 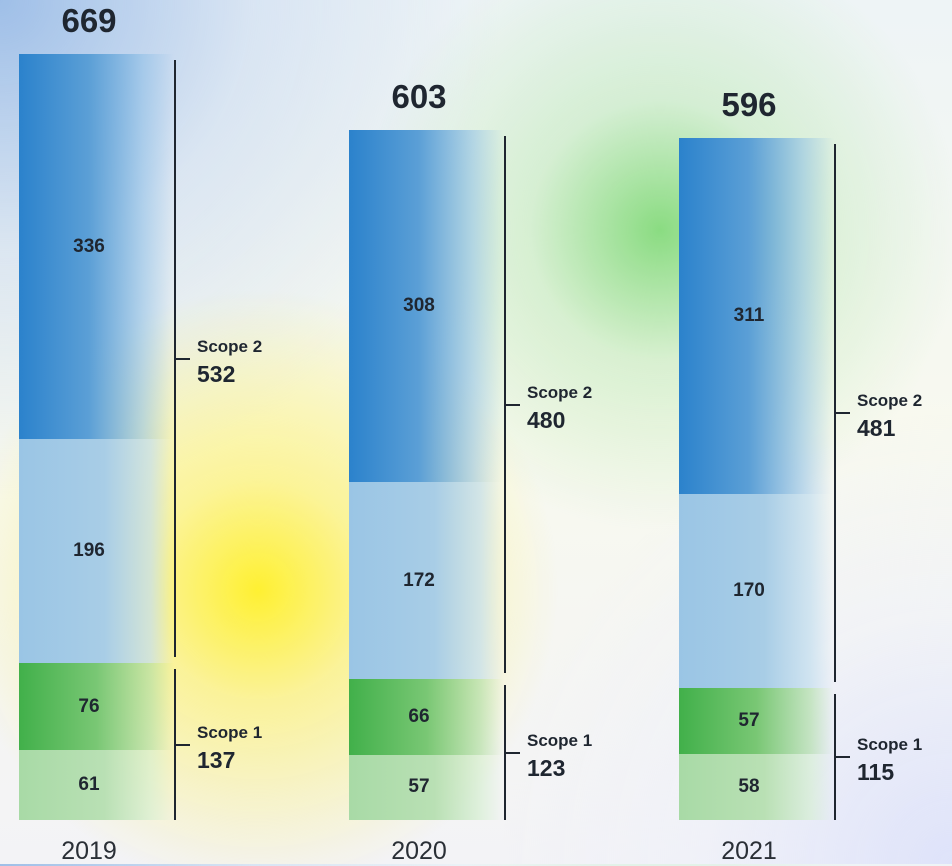 I want to click on scope-total-label: 115, so click(x=876, y=772).